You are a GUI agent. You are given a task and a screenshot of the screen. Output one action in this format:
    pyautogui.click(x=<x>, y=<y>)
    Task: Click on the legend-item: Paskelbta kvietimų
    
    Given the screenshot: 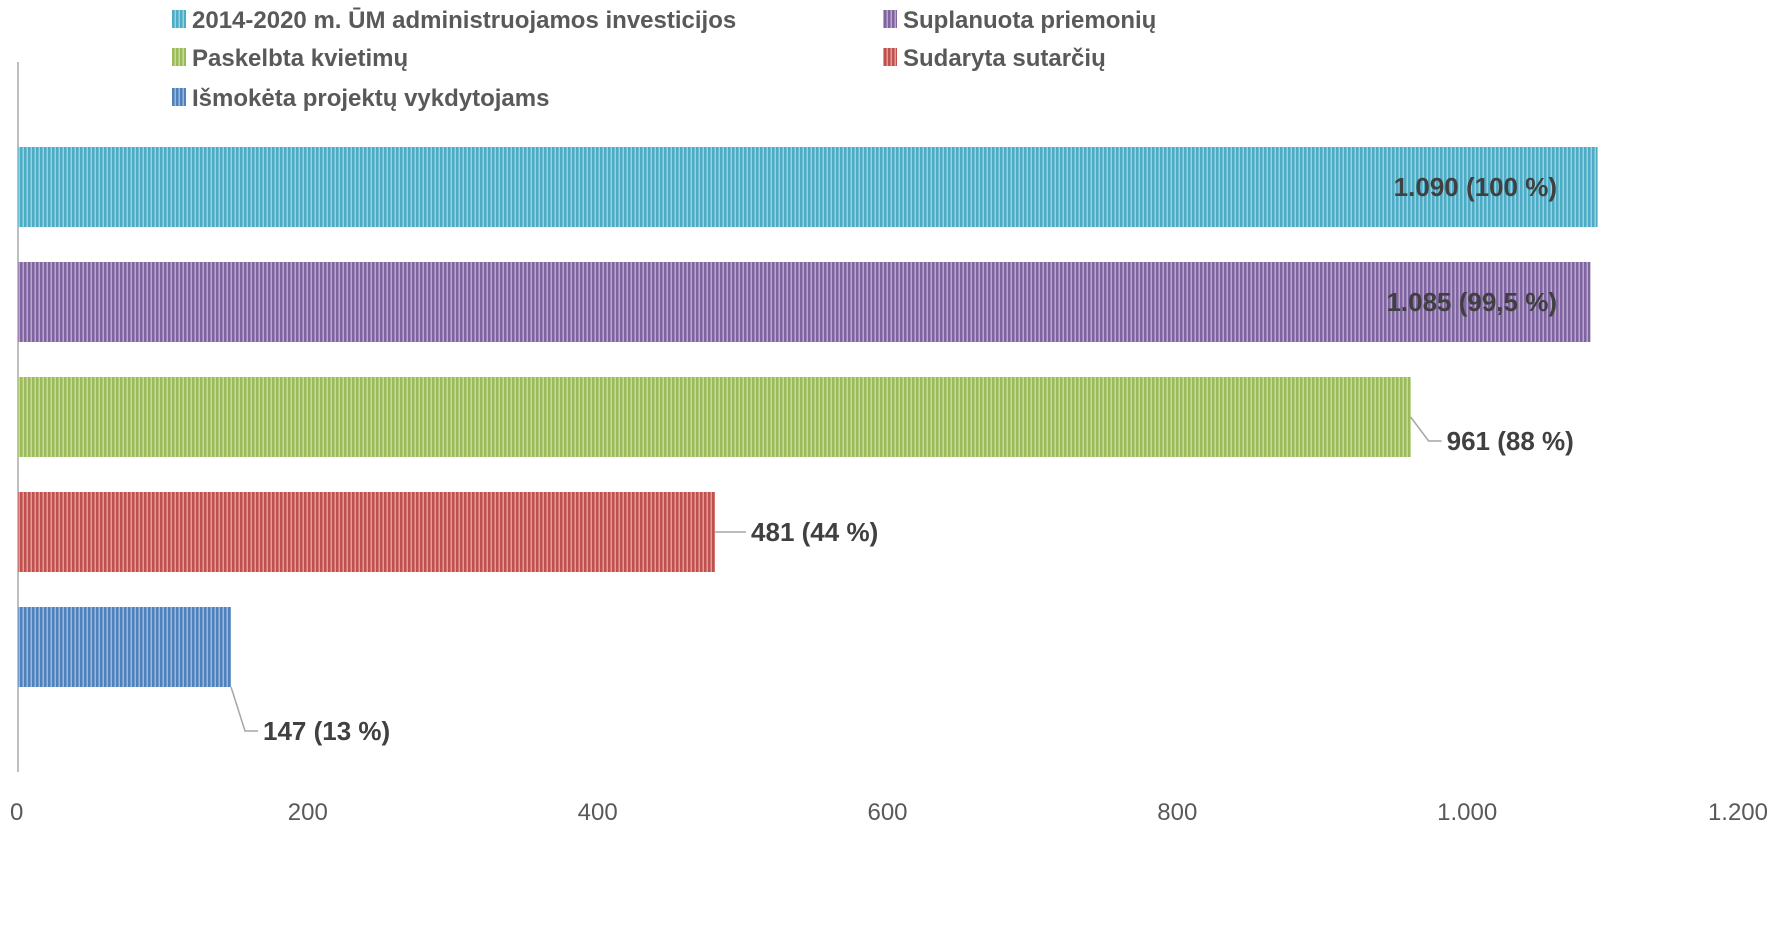 What is the action you would take?
    pyautogui.click(x=290, y=58)
    